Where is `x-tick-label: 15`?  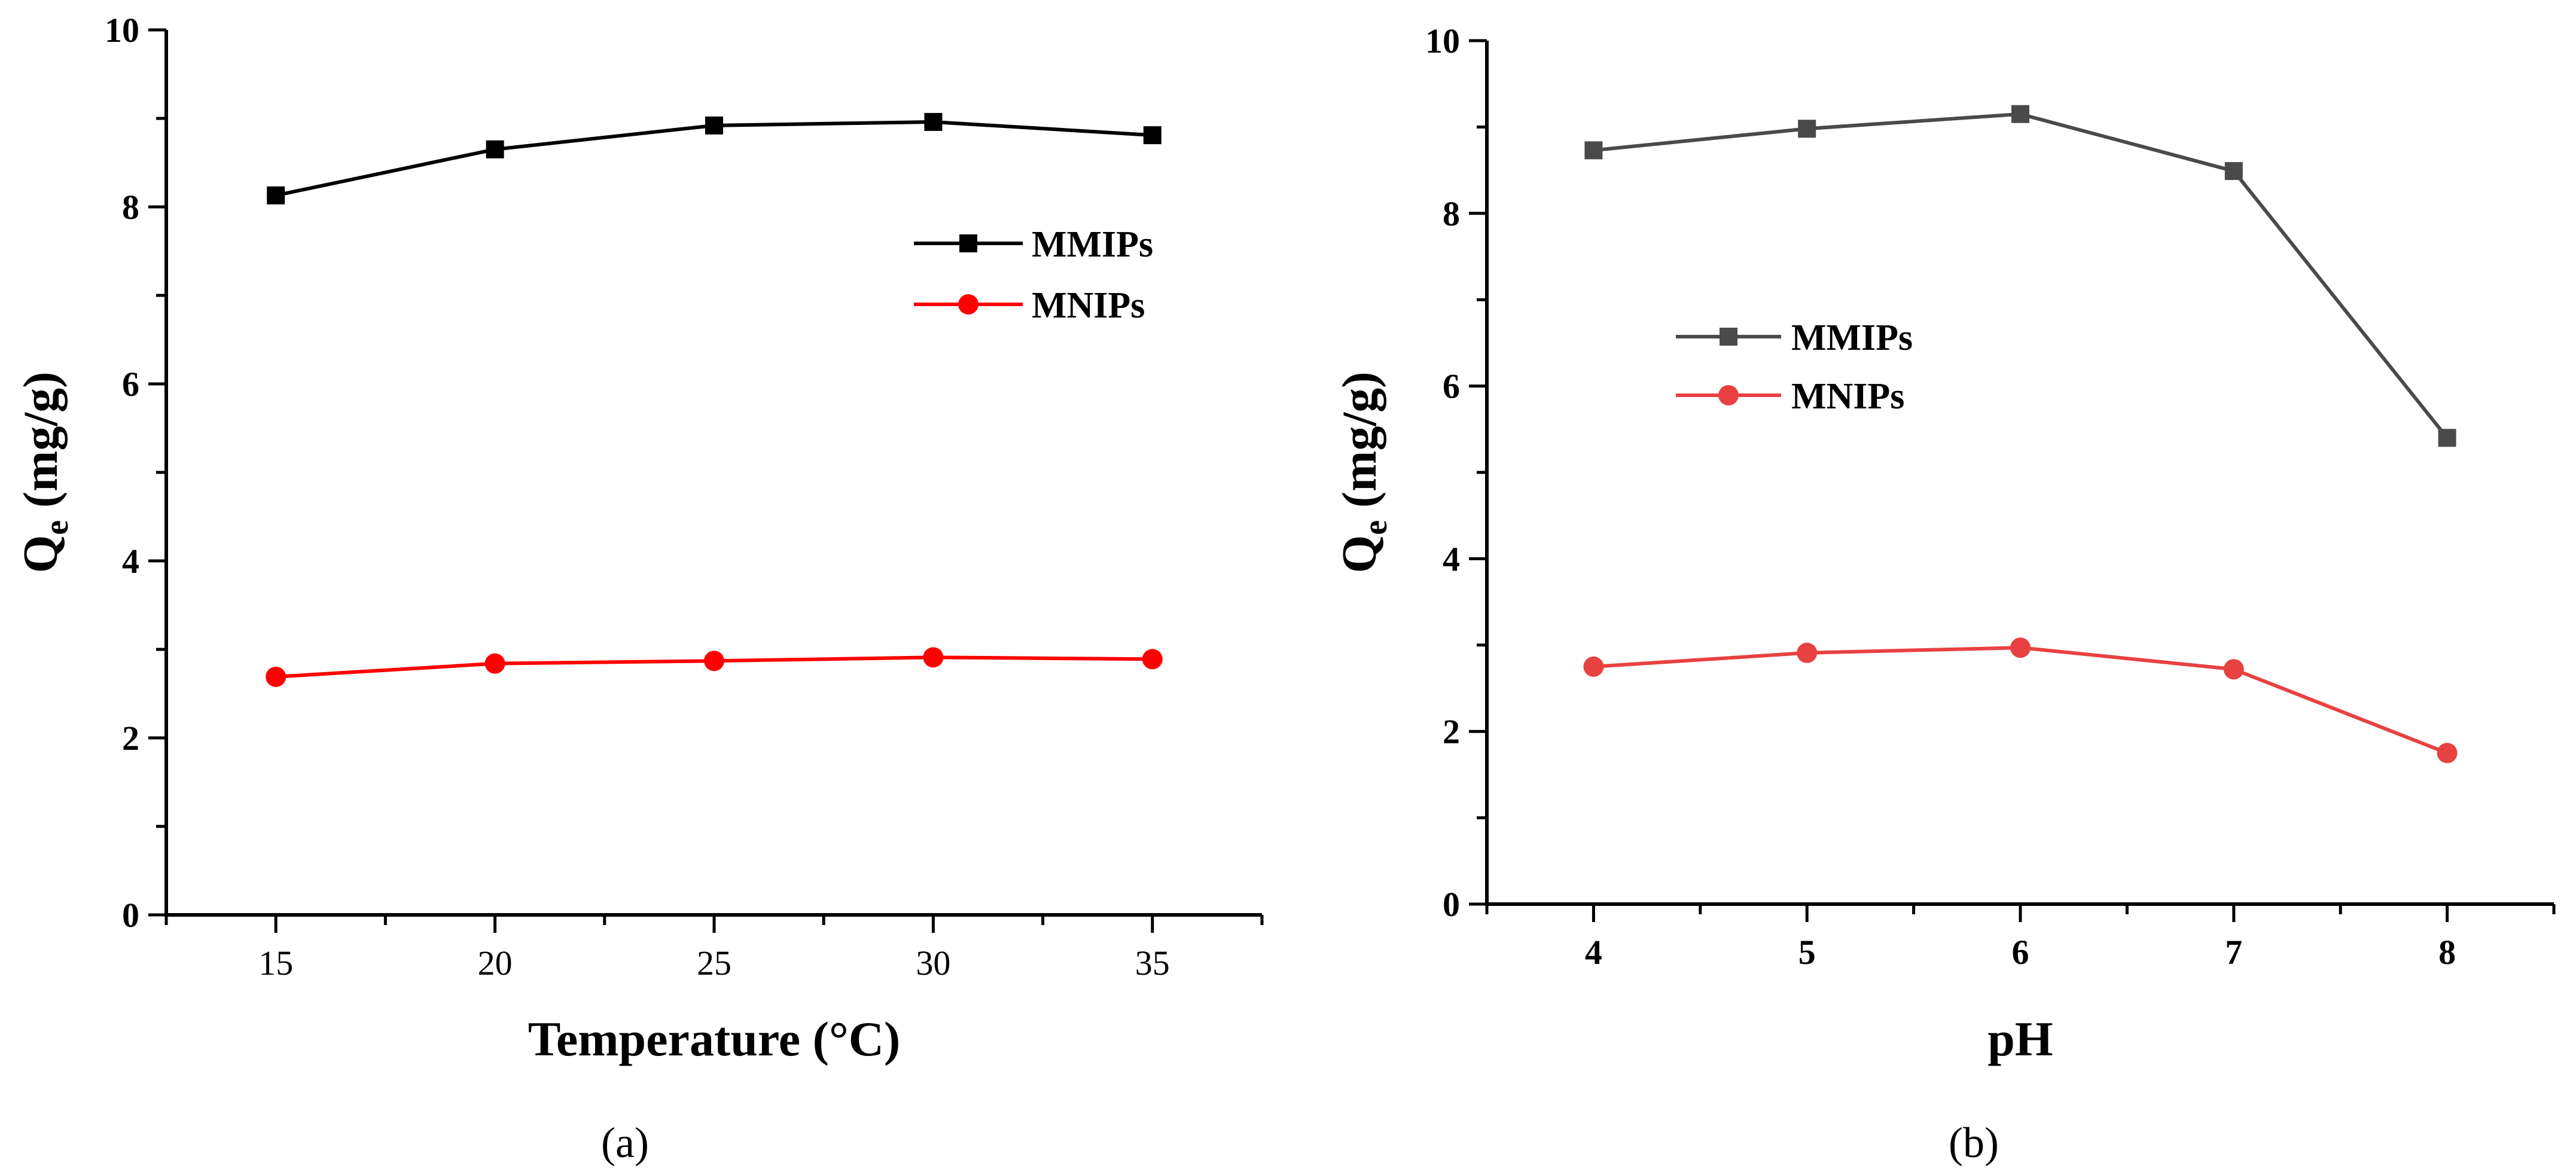
x-tick-label: 15 is located at coordinates (276, 963).